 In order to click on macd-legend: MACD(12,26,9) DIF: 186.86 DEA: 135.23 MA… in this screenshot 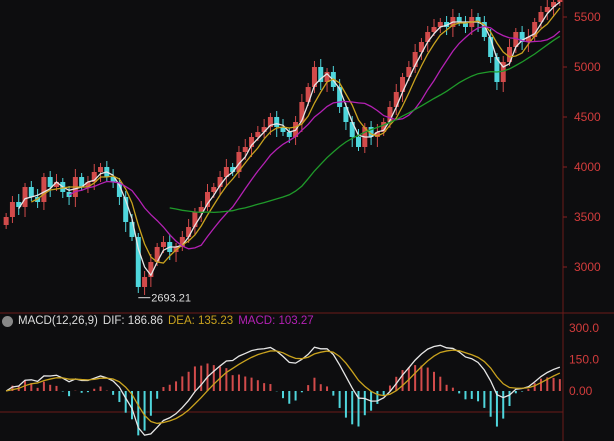, I will do `click(158, 321)`.